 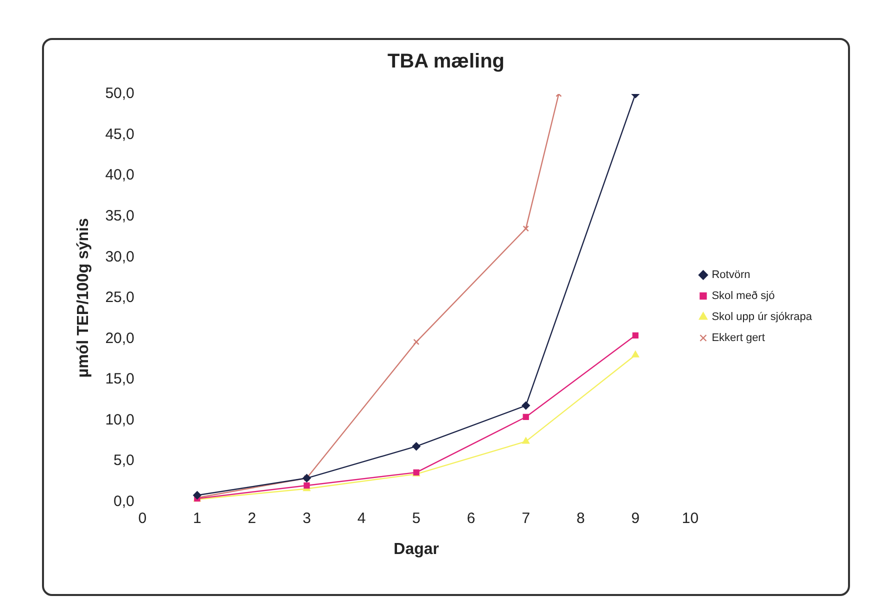 I want to click on legend-label: Ekkert gert, so click(x=738, y=338).